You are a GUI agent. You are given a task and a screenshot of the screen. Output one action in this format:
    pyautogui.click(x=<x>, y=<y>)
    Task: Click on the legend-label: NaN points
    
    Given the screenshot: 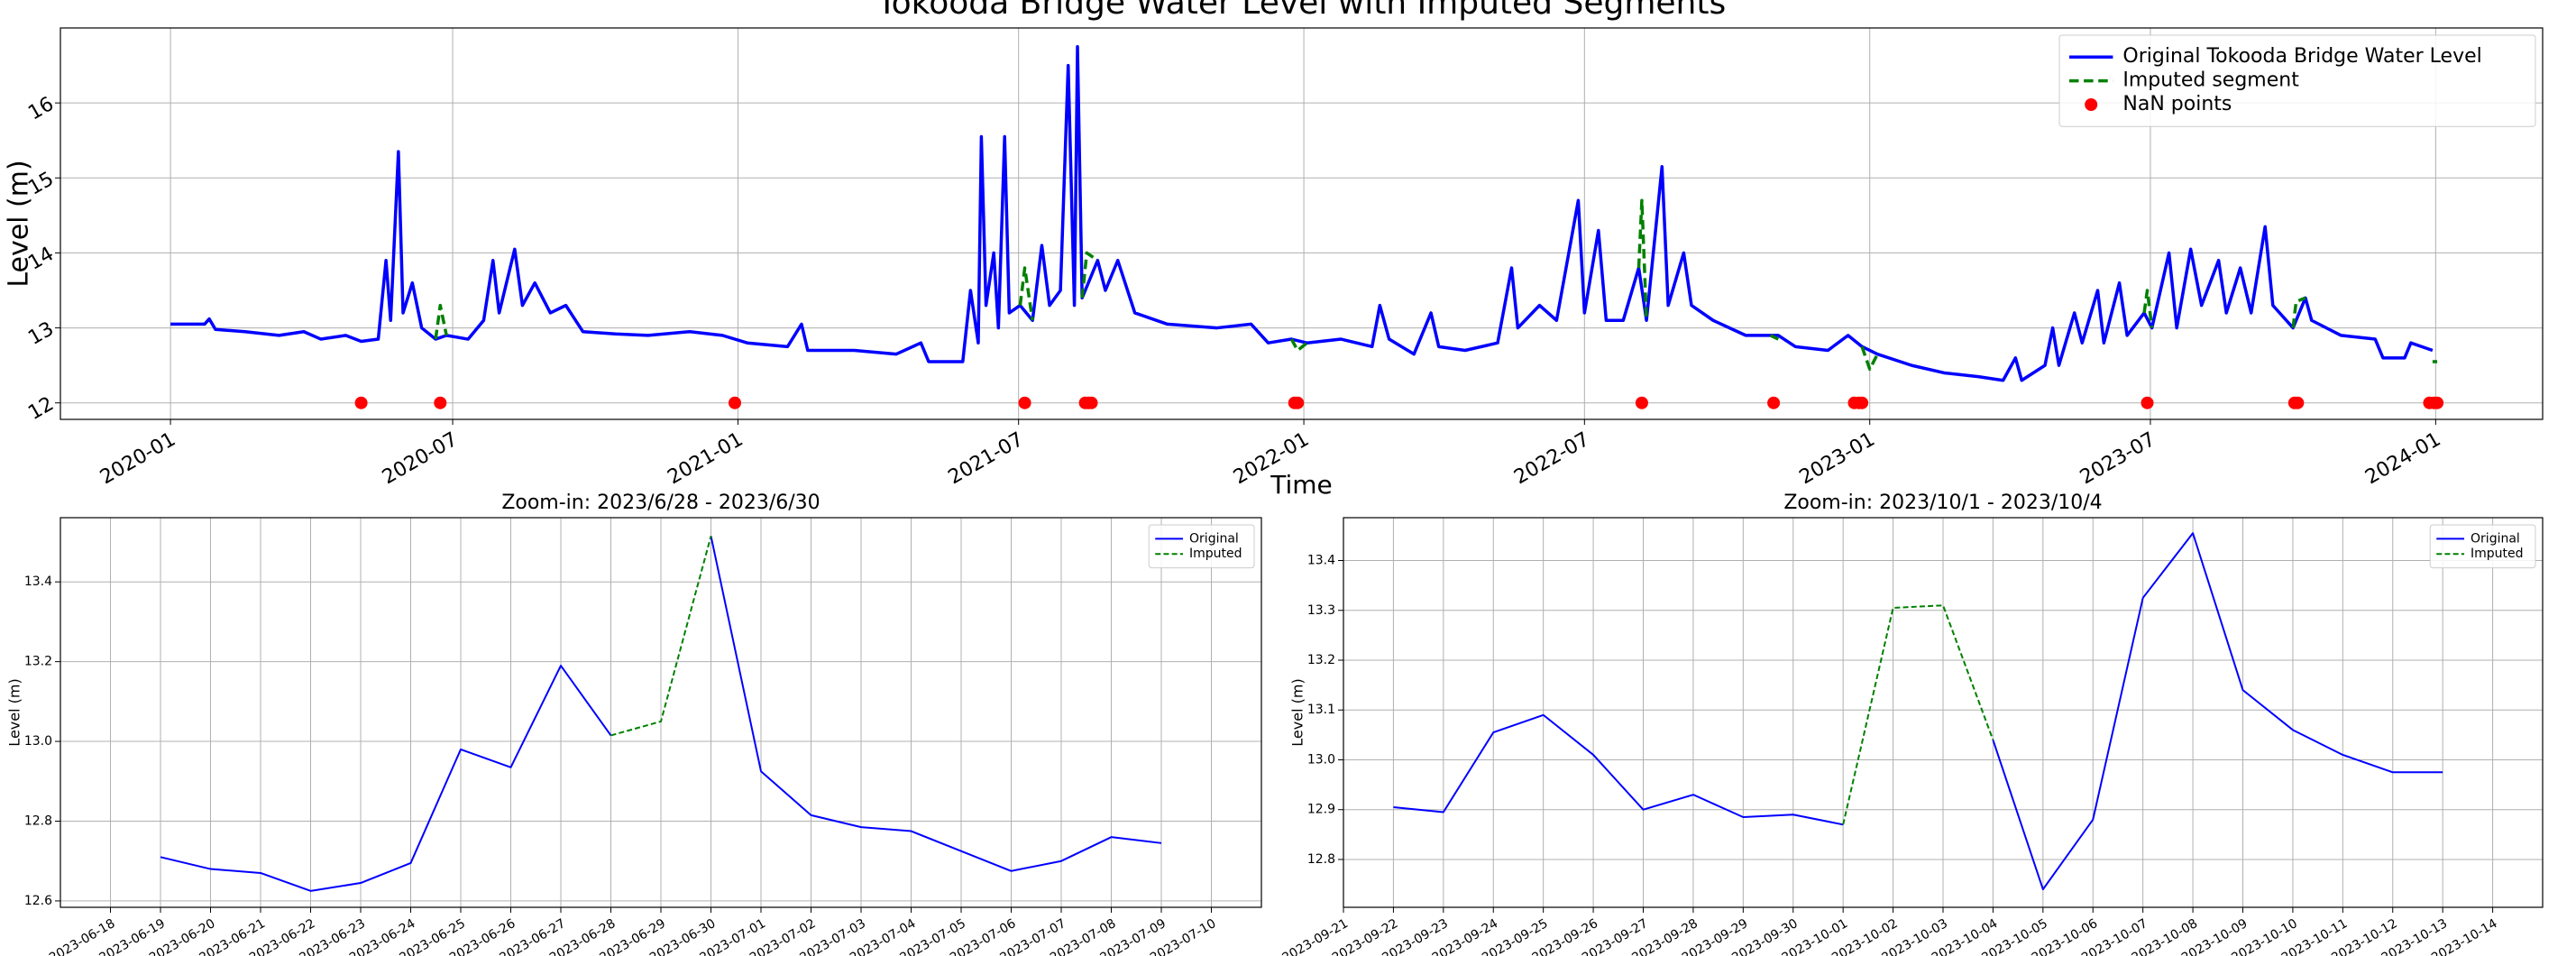 What is the action you would take?
    pyautogui.click(x=2177, y=104)
    